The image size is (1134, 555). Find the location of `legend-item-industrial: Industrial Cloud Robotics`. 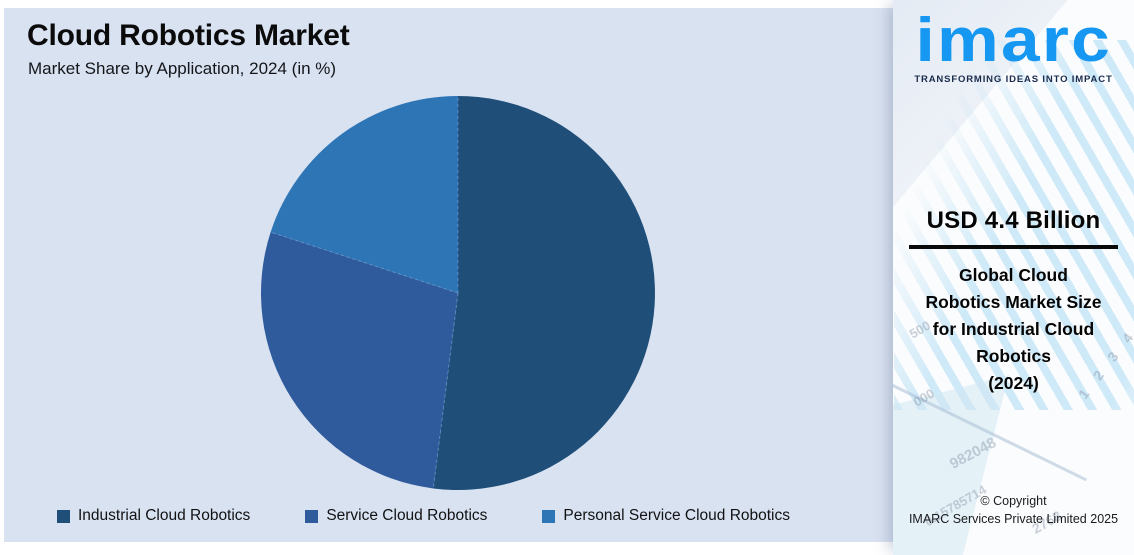

legend-item-industrial: Industrial Cloud Robotics is located at coordinates (153, 516).